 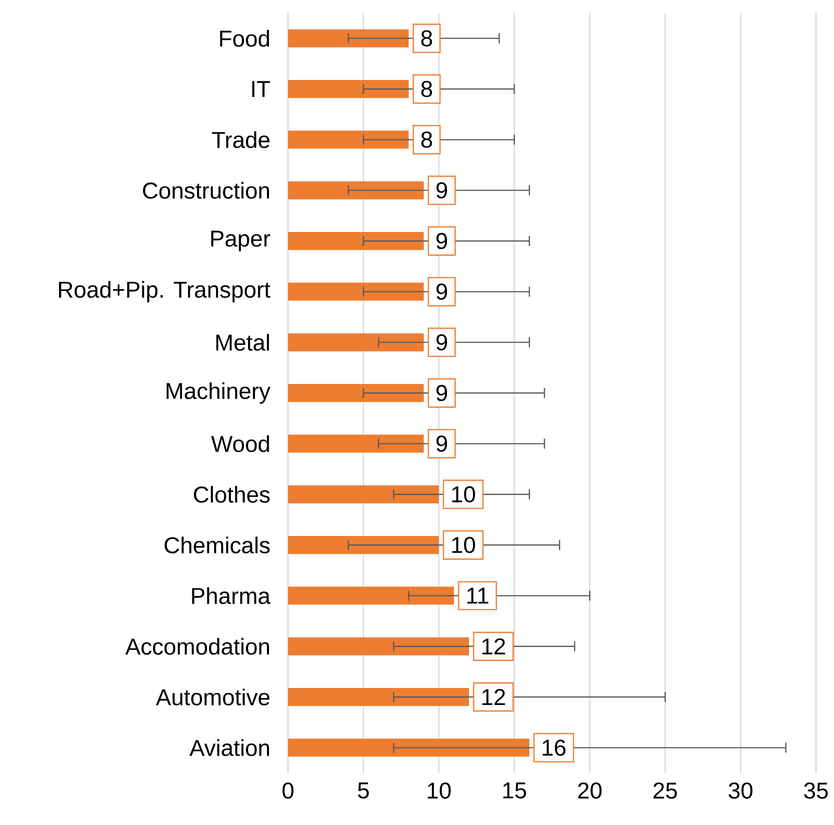 I want to click on y-tick-label: Wood, so click(x=240, y=443).